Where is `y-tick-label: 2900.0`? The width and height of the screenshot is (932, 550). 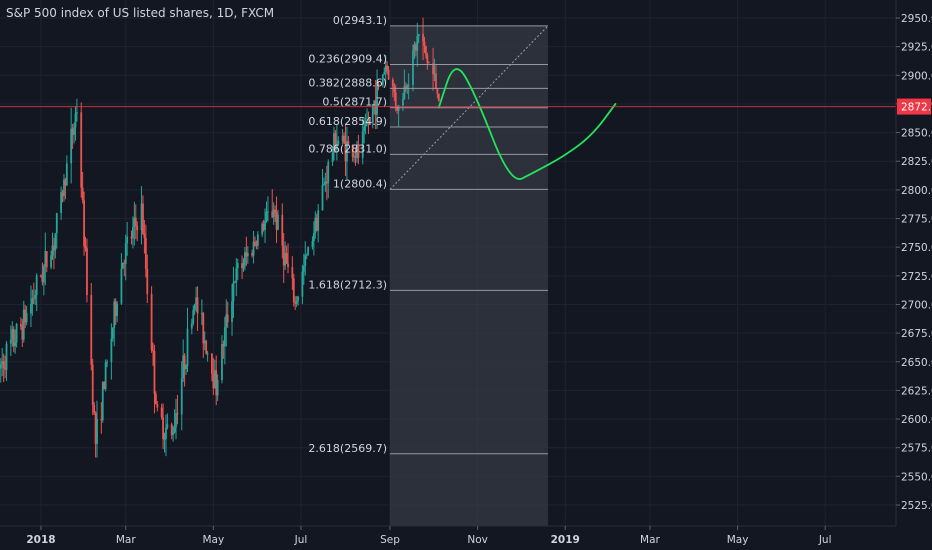 y-tick-label: 2900.0 is located at coordinates (916, 76).